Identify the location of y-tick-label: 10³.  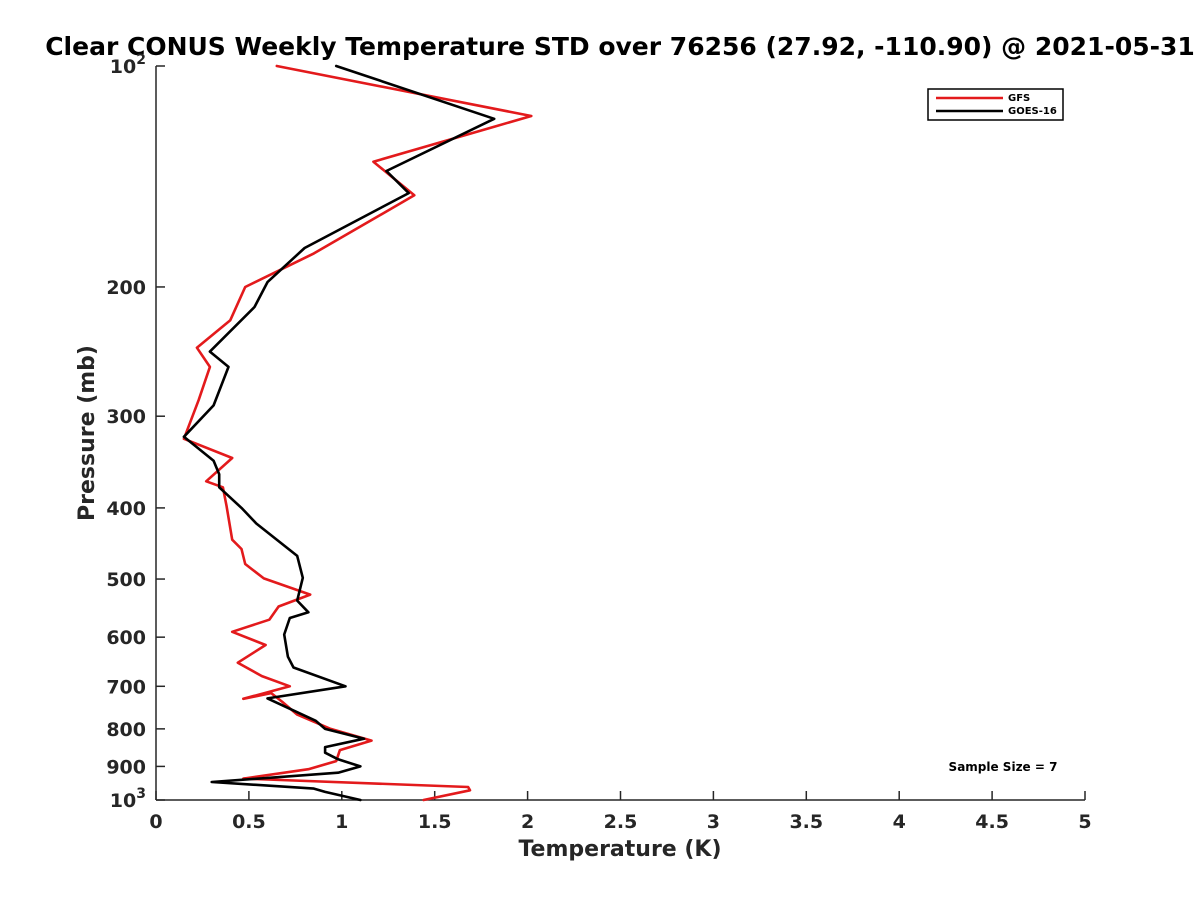
(128, 799).